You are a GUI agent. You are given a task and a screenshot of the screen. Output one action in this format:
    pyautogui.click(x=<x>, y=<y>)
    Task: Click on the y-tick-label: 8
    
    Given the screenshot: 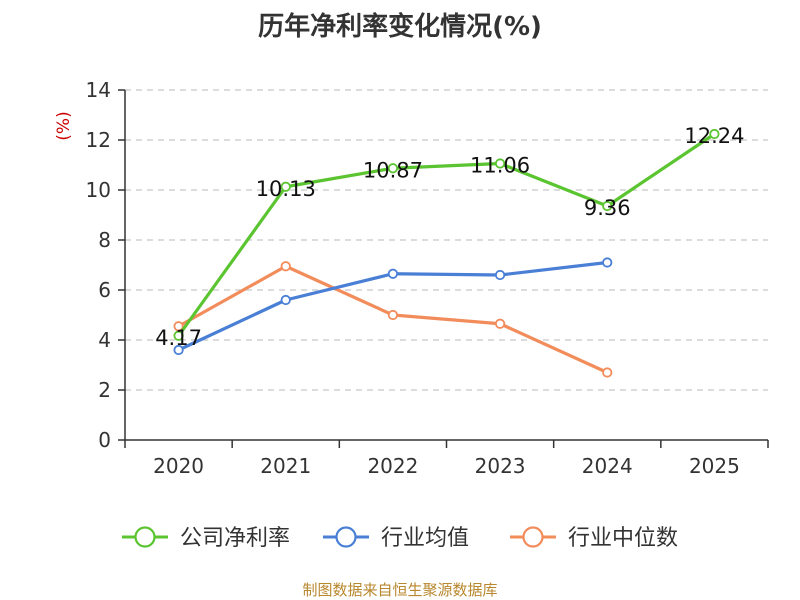 What is the action you would take?
    pyautogui.click(x=104, y=240)
    